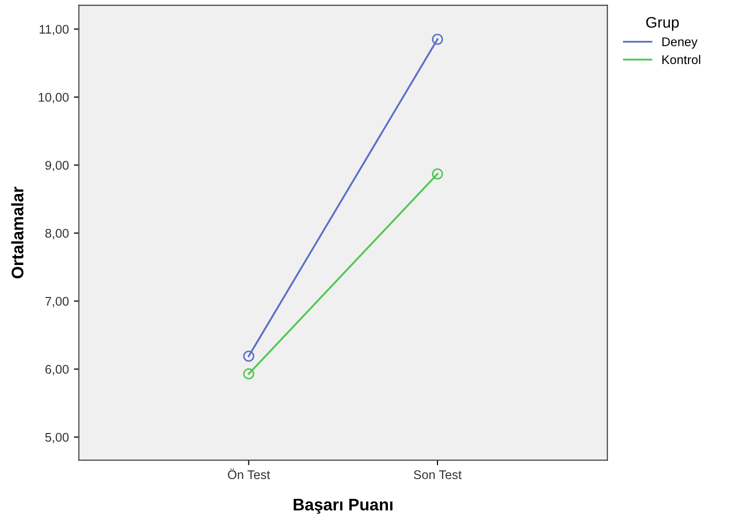  What do you see at coordinates (681, 59) in the screenshot?
I see `legend-label: Kontrol` at bounding box center [681, 59].